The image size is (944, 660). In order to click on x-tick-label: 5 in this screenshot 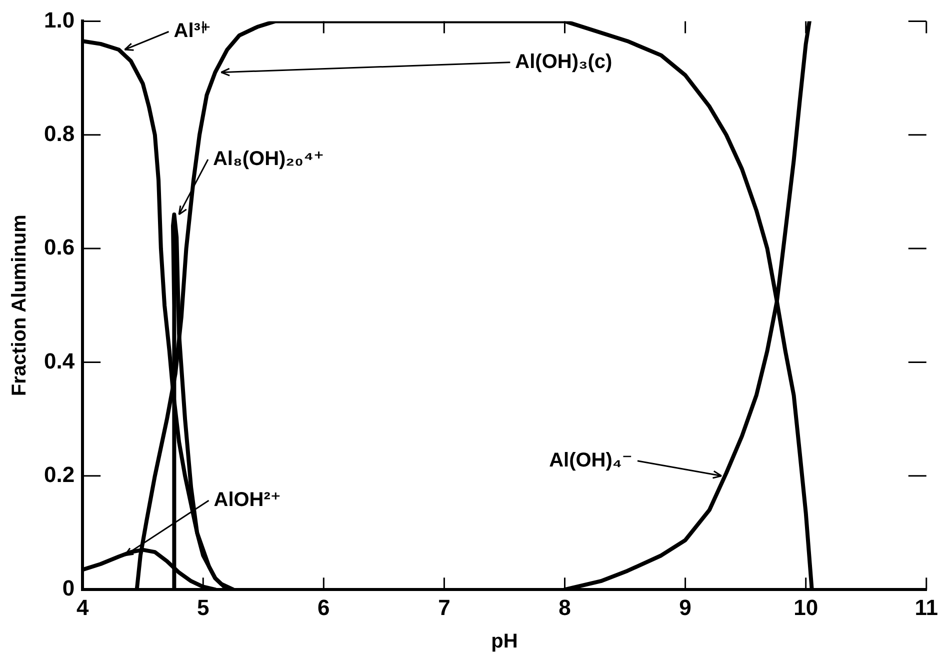, I will do `click(203, 607)`.